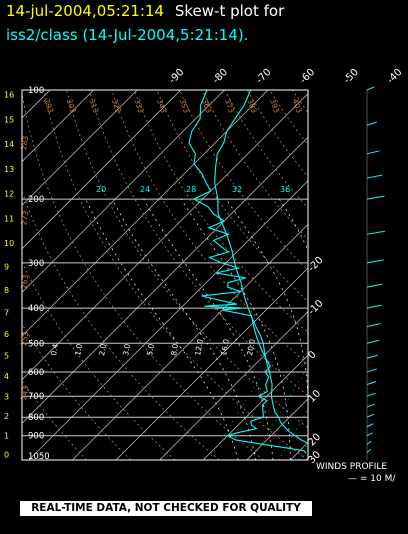  I want to click on height-label-5: 5, so click(6, 355).